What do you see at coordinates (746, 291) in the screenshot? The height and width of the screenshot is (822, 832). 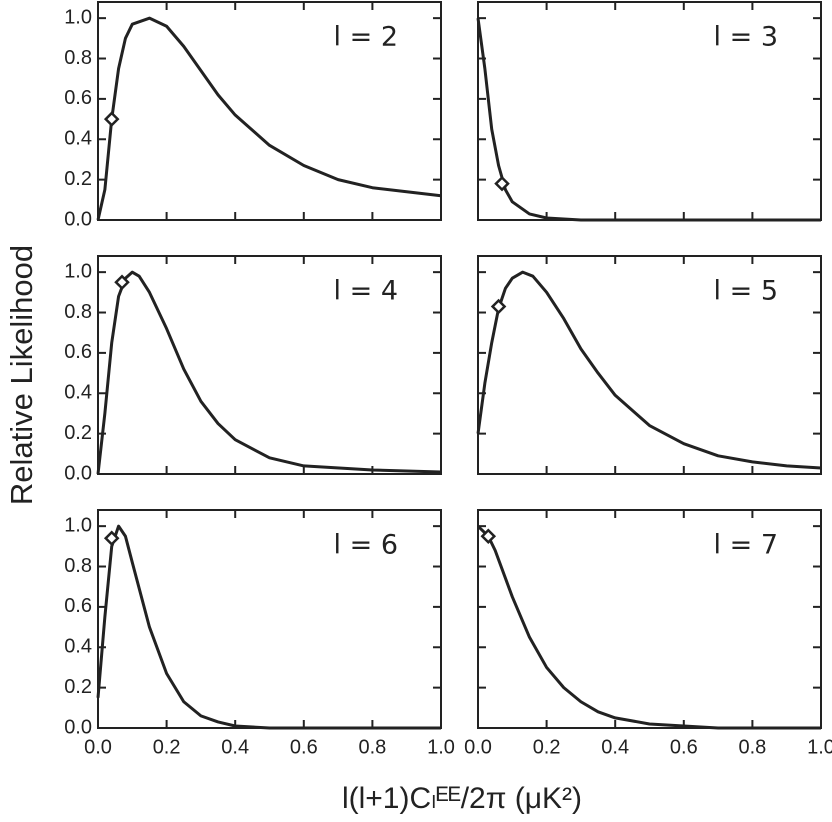 I see `panel-title: l = 5` at bounding box center [746, 291].